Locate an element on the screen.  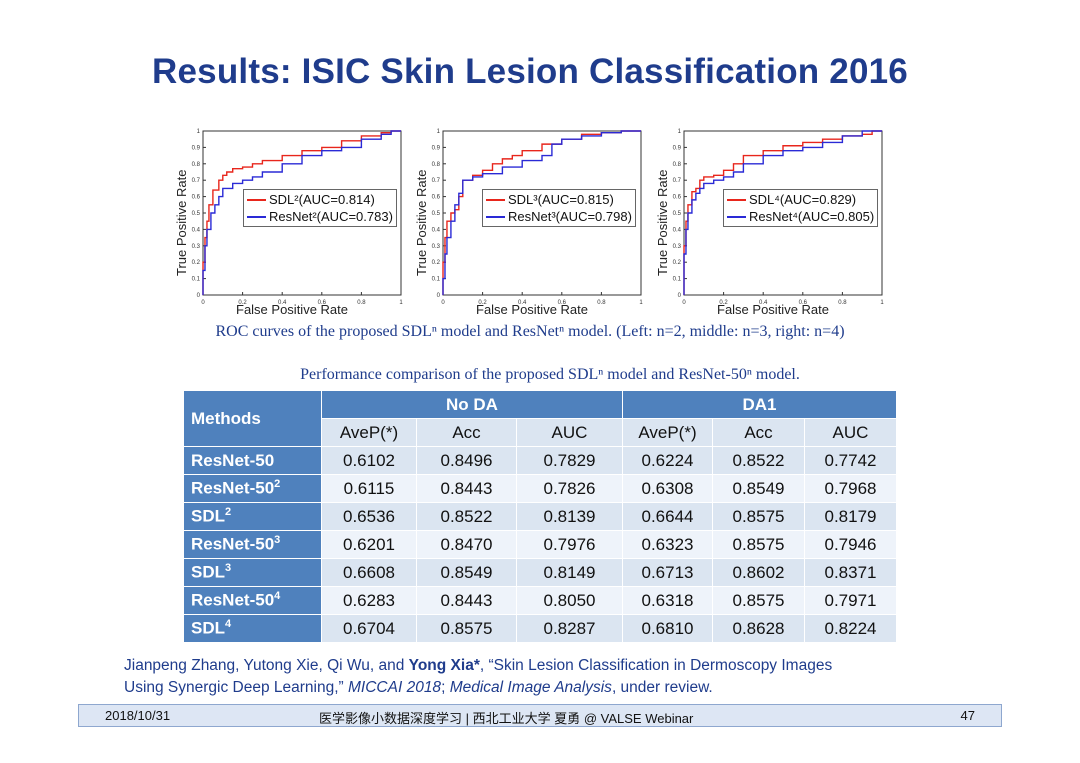
metric-cell: 0.8470 is located at coordinates (466, 544).